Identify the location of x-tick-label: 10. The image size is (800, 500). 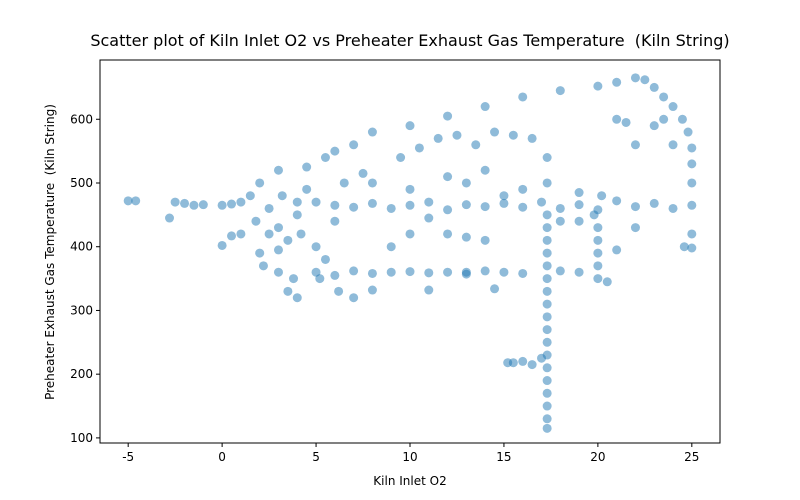
(409, 457).